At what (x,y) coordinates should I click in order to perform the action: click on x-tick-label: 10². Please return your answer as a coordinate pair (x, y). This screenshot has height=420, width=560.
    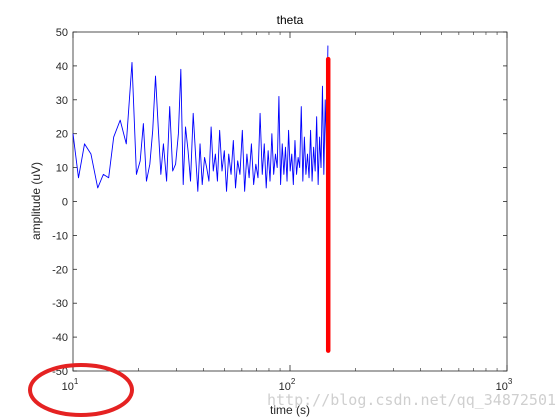
    Looking at the image, I should click on (287, 385).